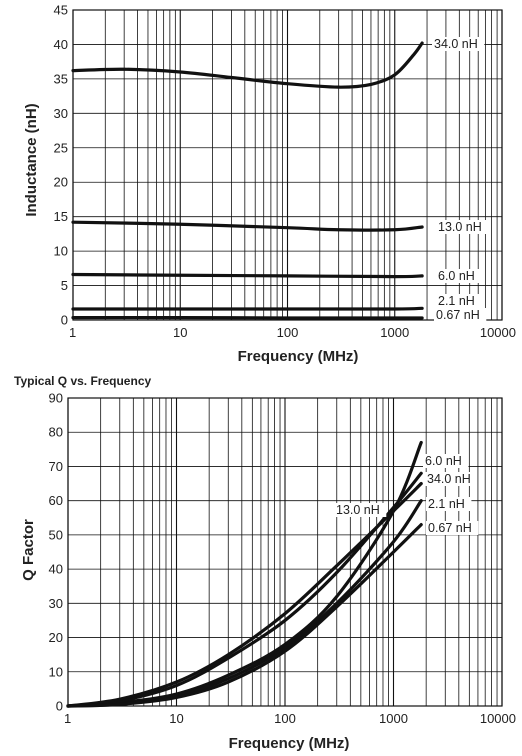 The image size is (522, 756). Describe the element at coordinates (393, 718) in the screenshot. I see `q-factor-x-tick-label: 1000` at that location.